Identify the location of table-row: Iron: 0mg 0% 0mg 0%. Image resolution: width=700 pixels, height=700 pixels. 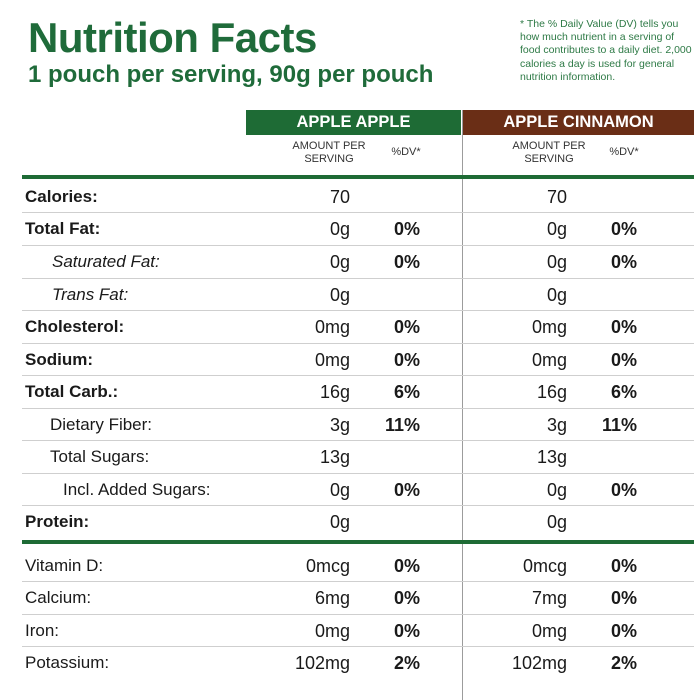
(350, 631).